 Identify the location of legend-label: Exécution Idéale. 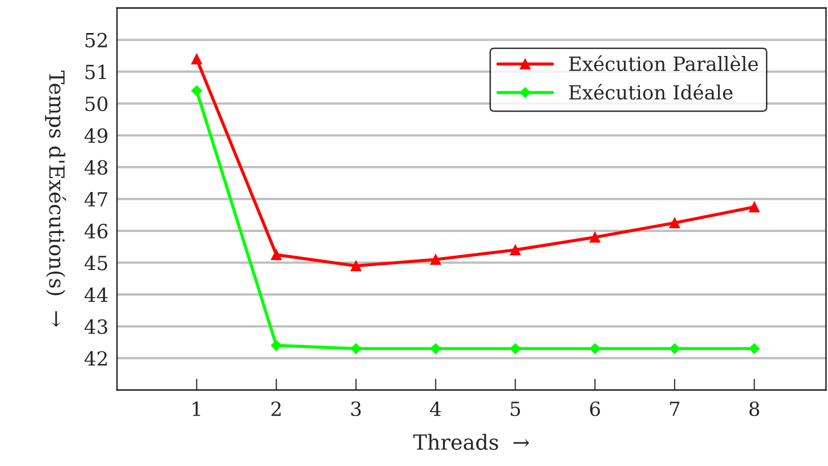
(650, 92).